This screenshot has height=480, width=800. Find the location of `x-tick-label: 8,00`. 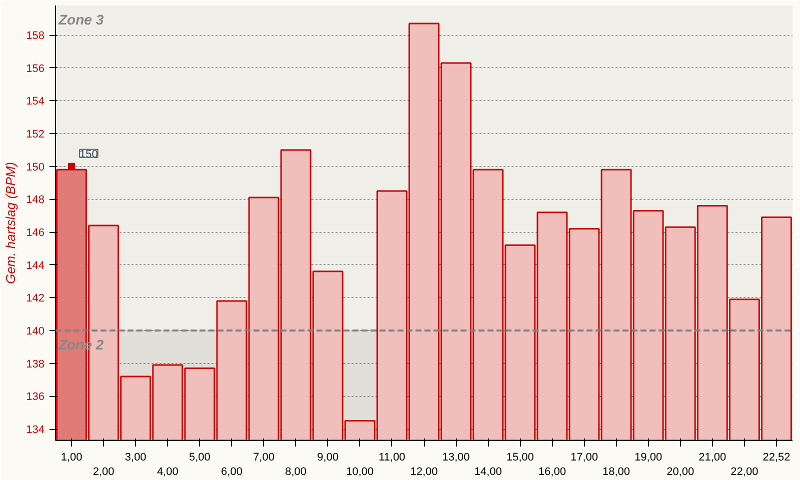

x-tick-label: 8,00 is located at coordinates (296, 472).